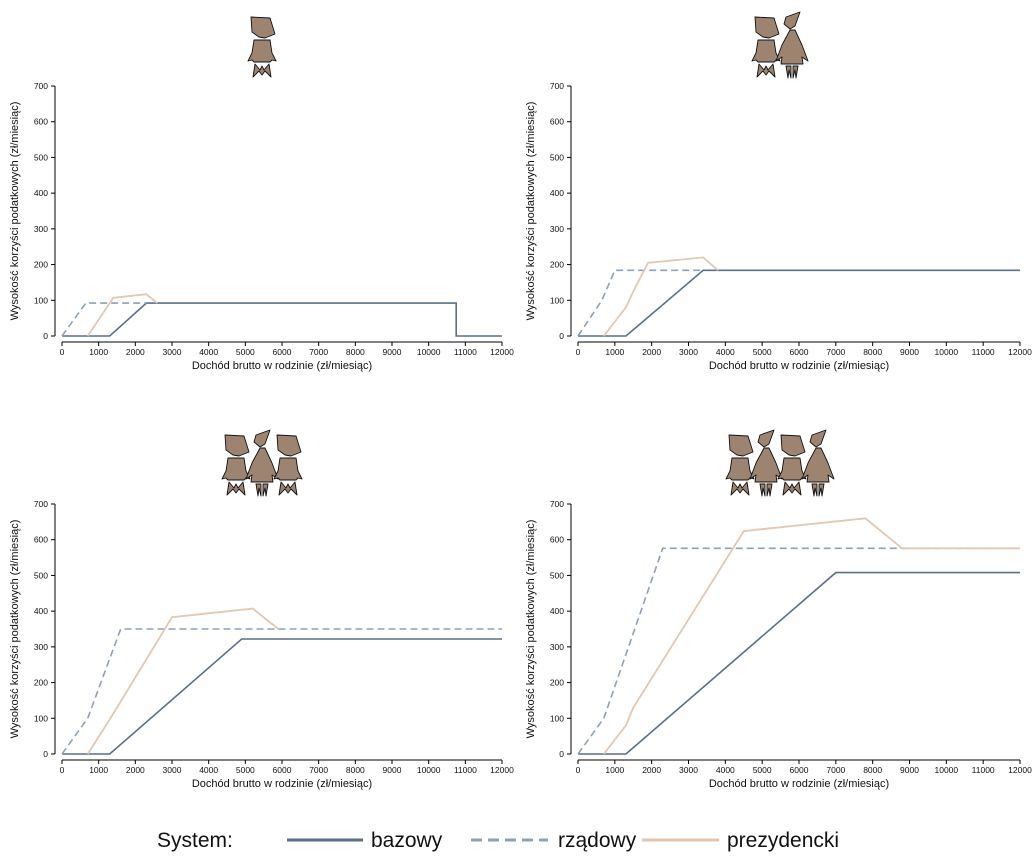  I want to click on legend-title: System:, so click(195, 840).